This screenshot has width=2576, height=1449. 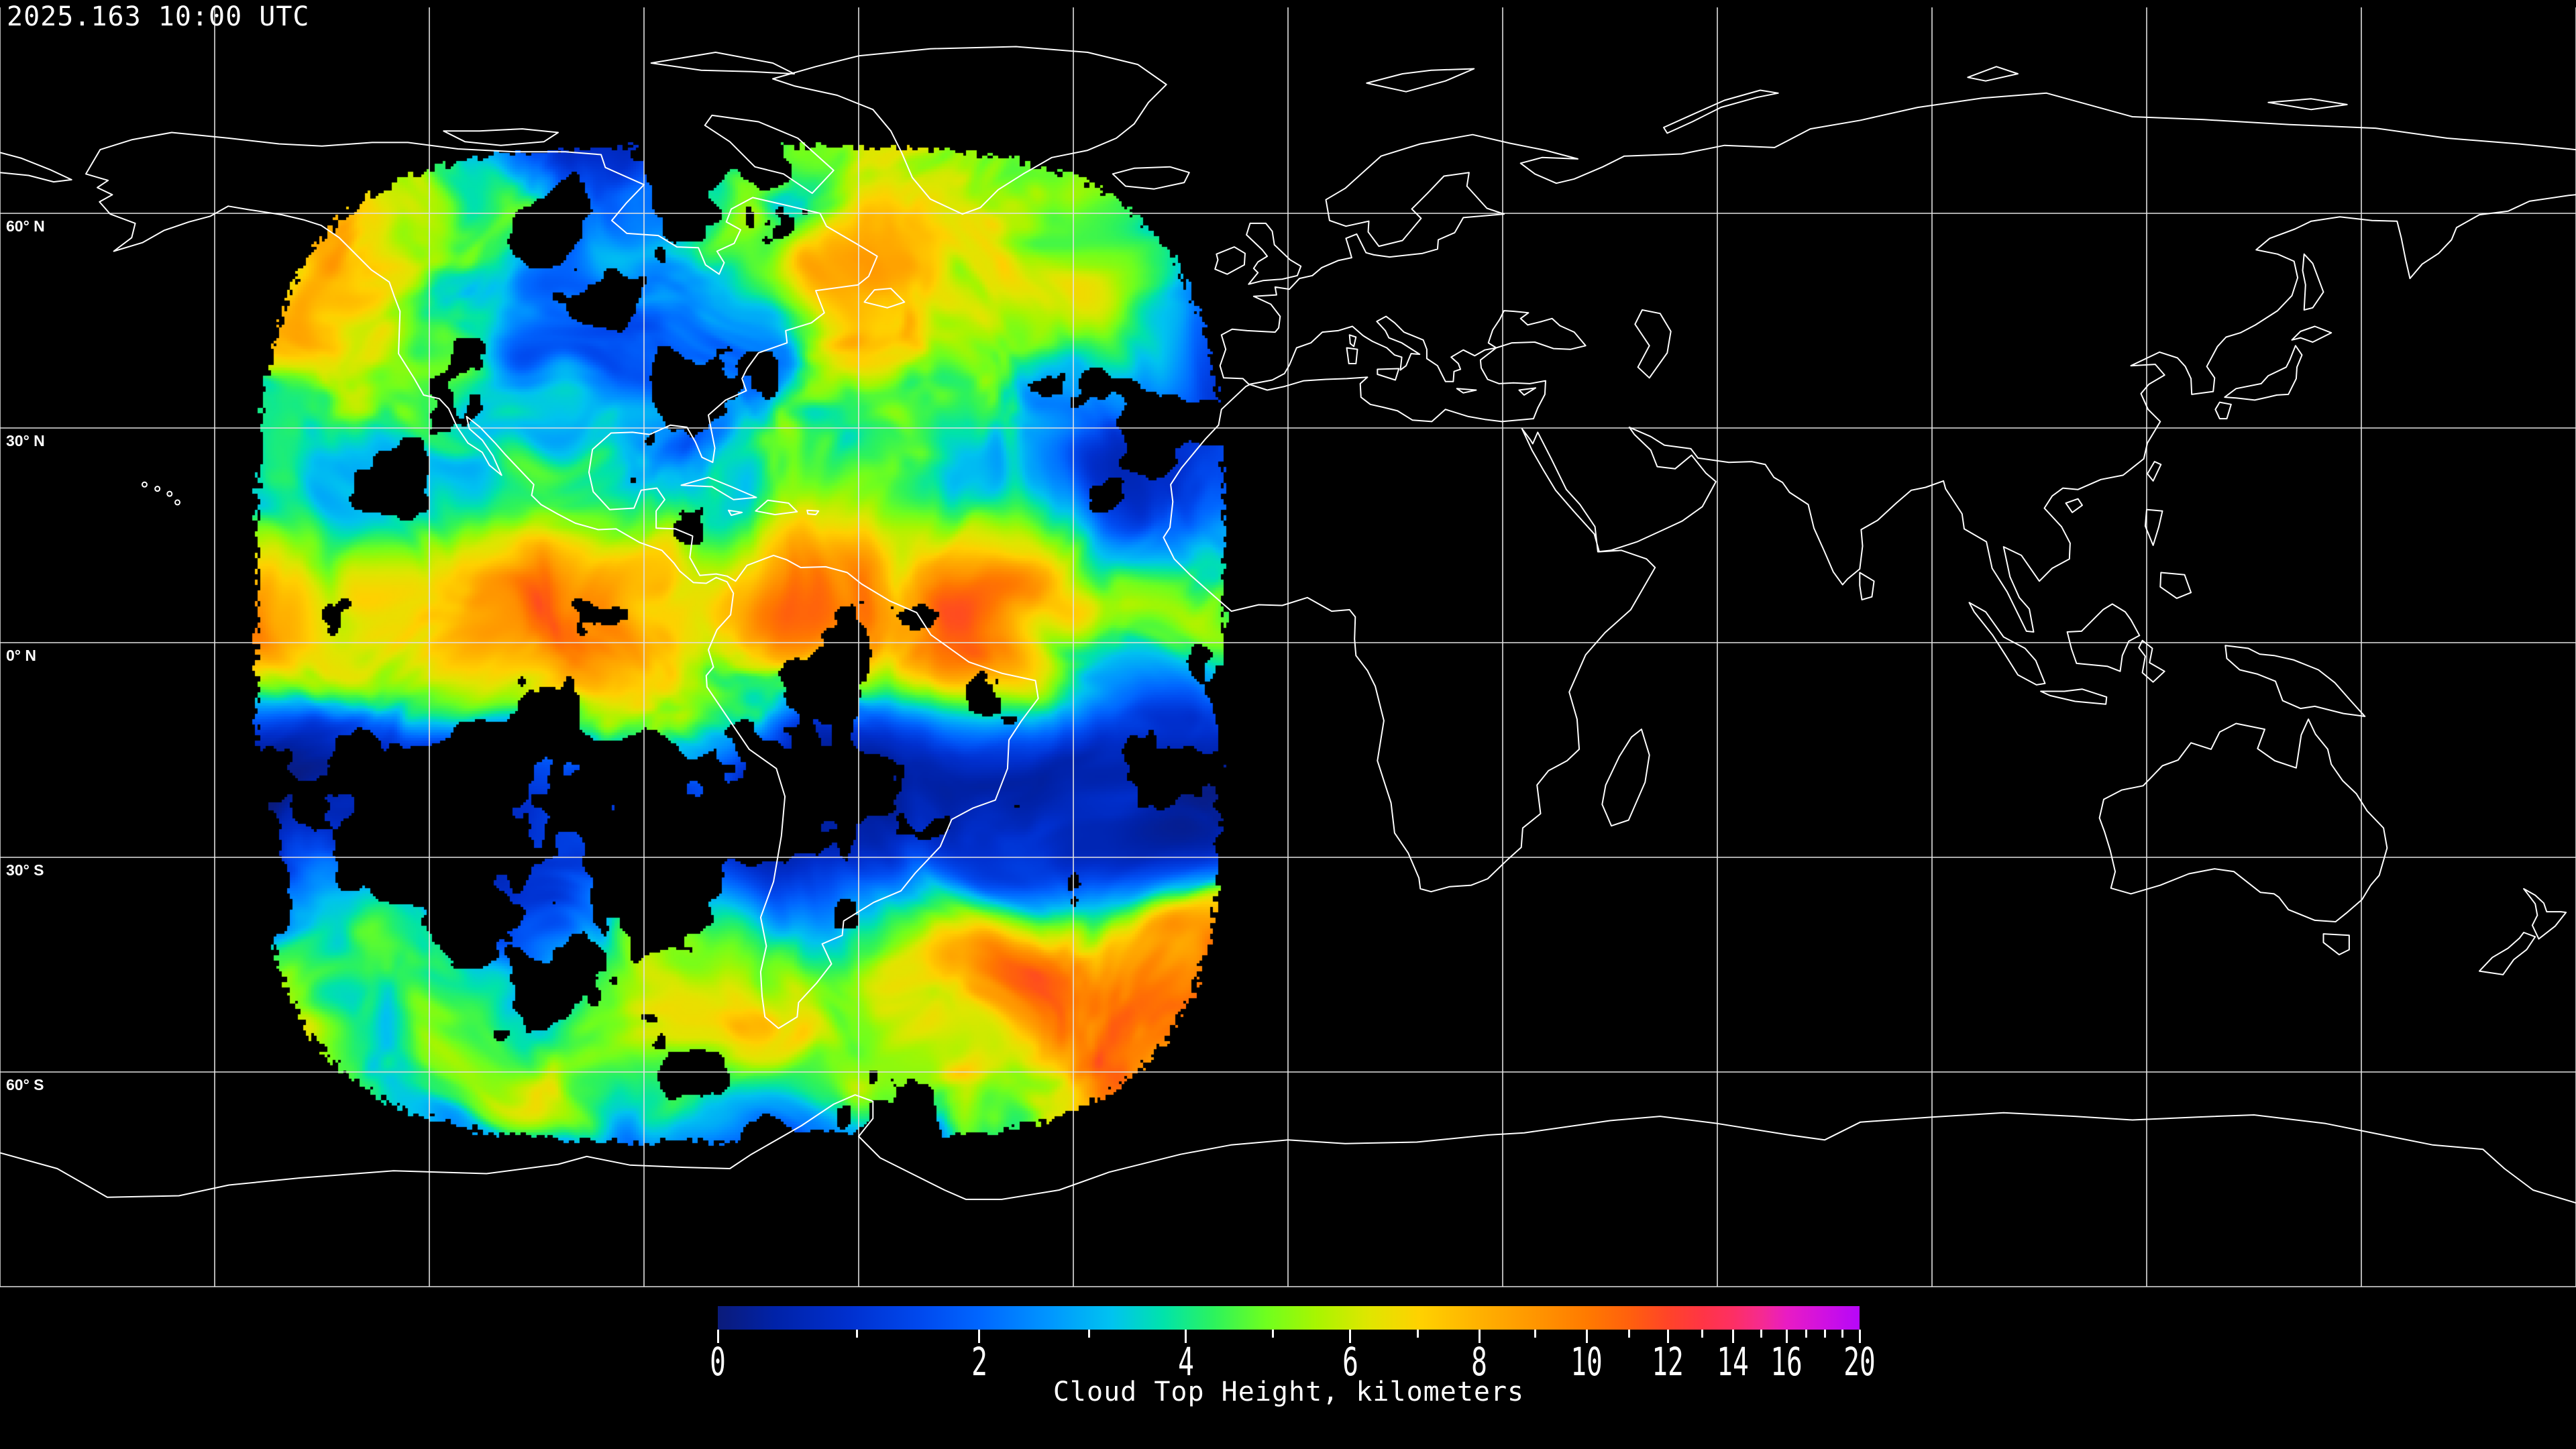 I want to click on colorbar-tick-label: 4, so click(x=1185, y=1362).